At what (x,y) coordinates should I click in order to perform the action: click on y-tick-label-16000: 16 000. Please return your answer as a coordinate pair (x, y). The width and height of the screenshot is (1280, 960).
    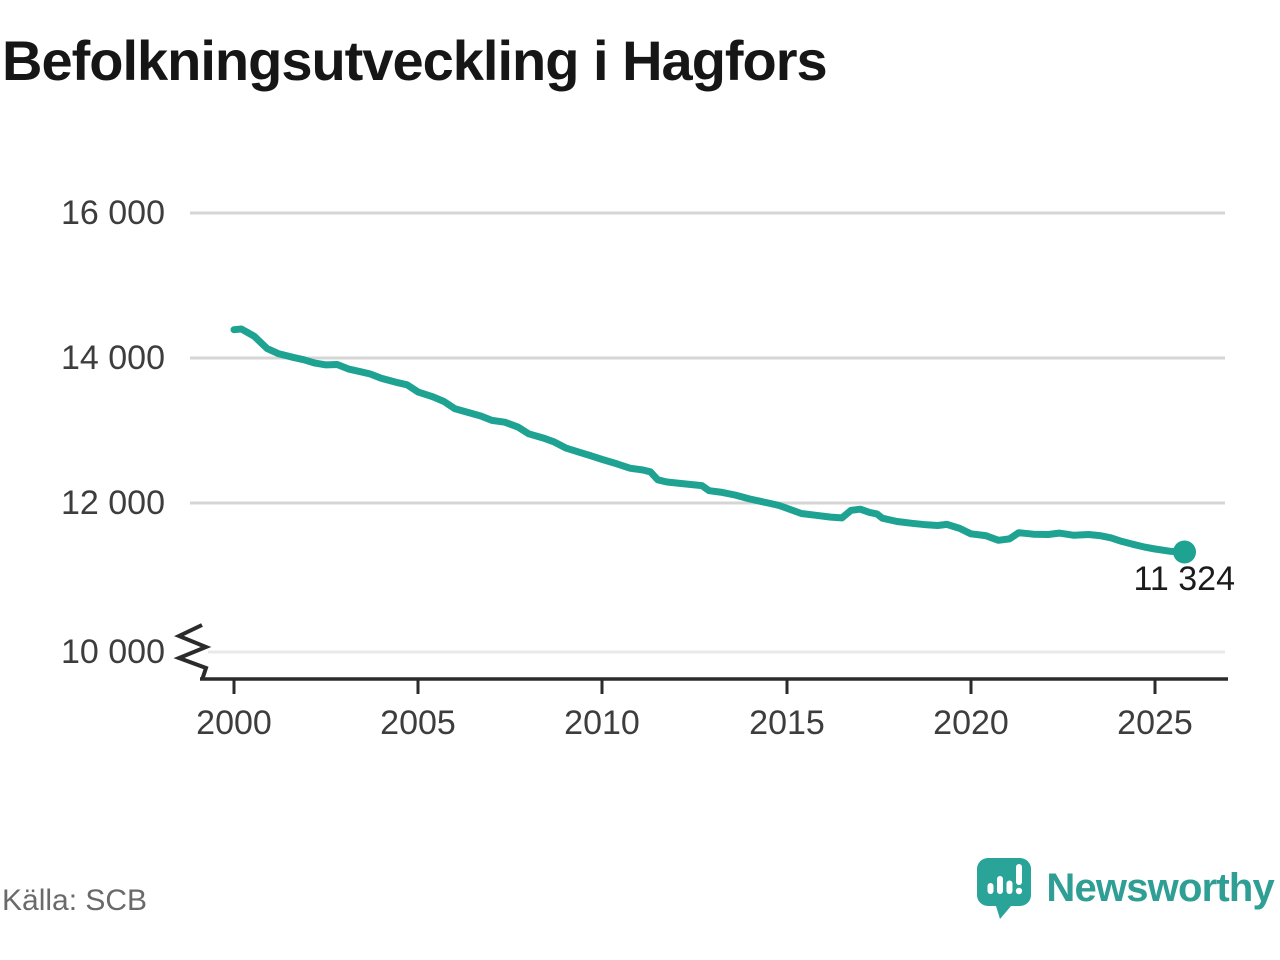
    Looking at the image, I should click on (113, 213).